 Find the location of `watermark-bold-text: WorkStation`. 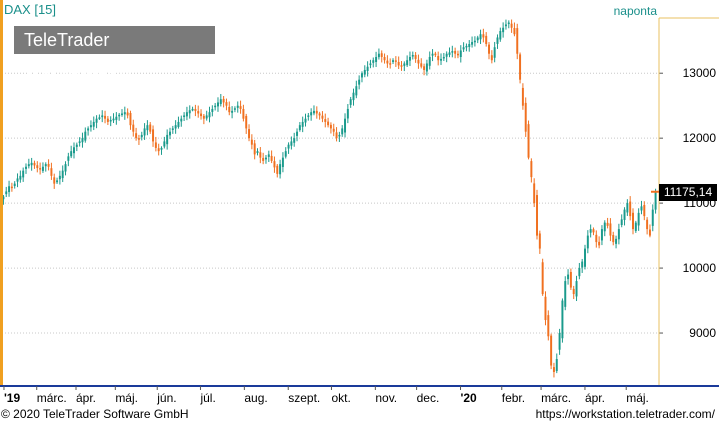

watermark-bold-text: WorkStation is located at coordinates (77, 68).